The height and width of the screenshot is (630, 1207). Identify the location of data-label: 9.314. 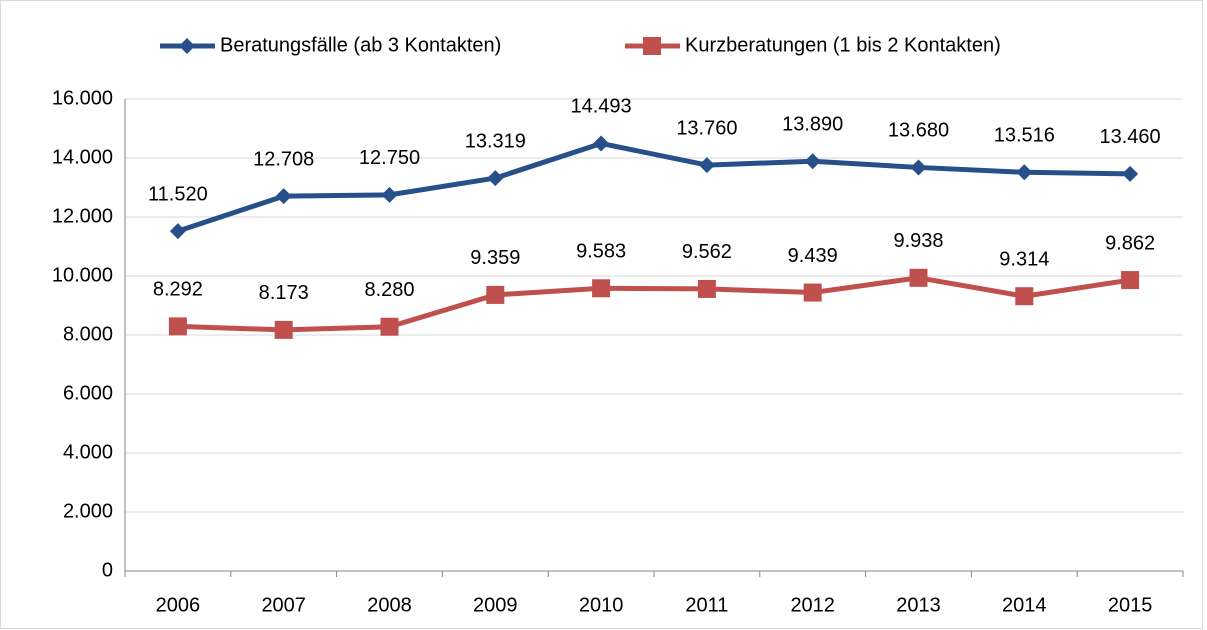
(1024, 260).